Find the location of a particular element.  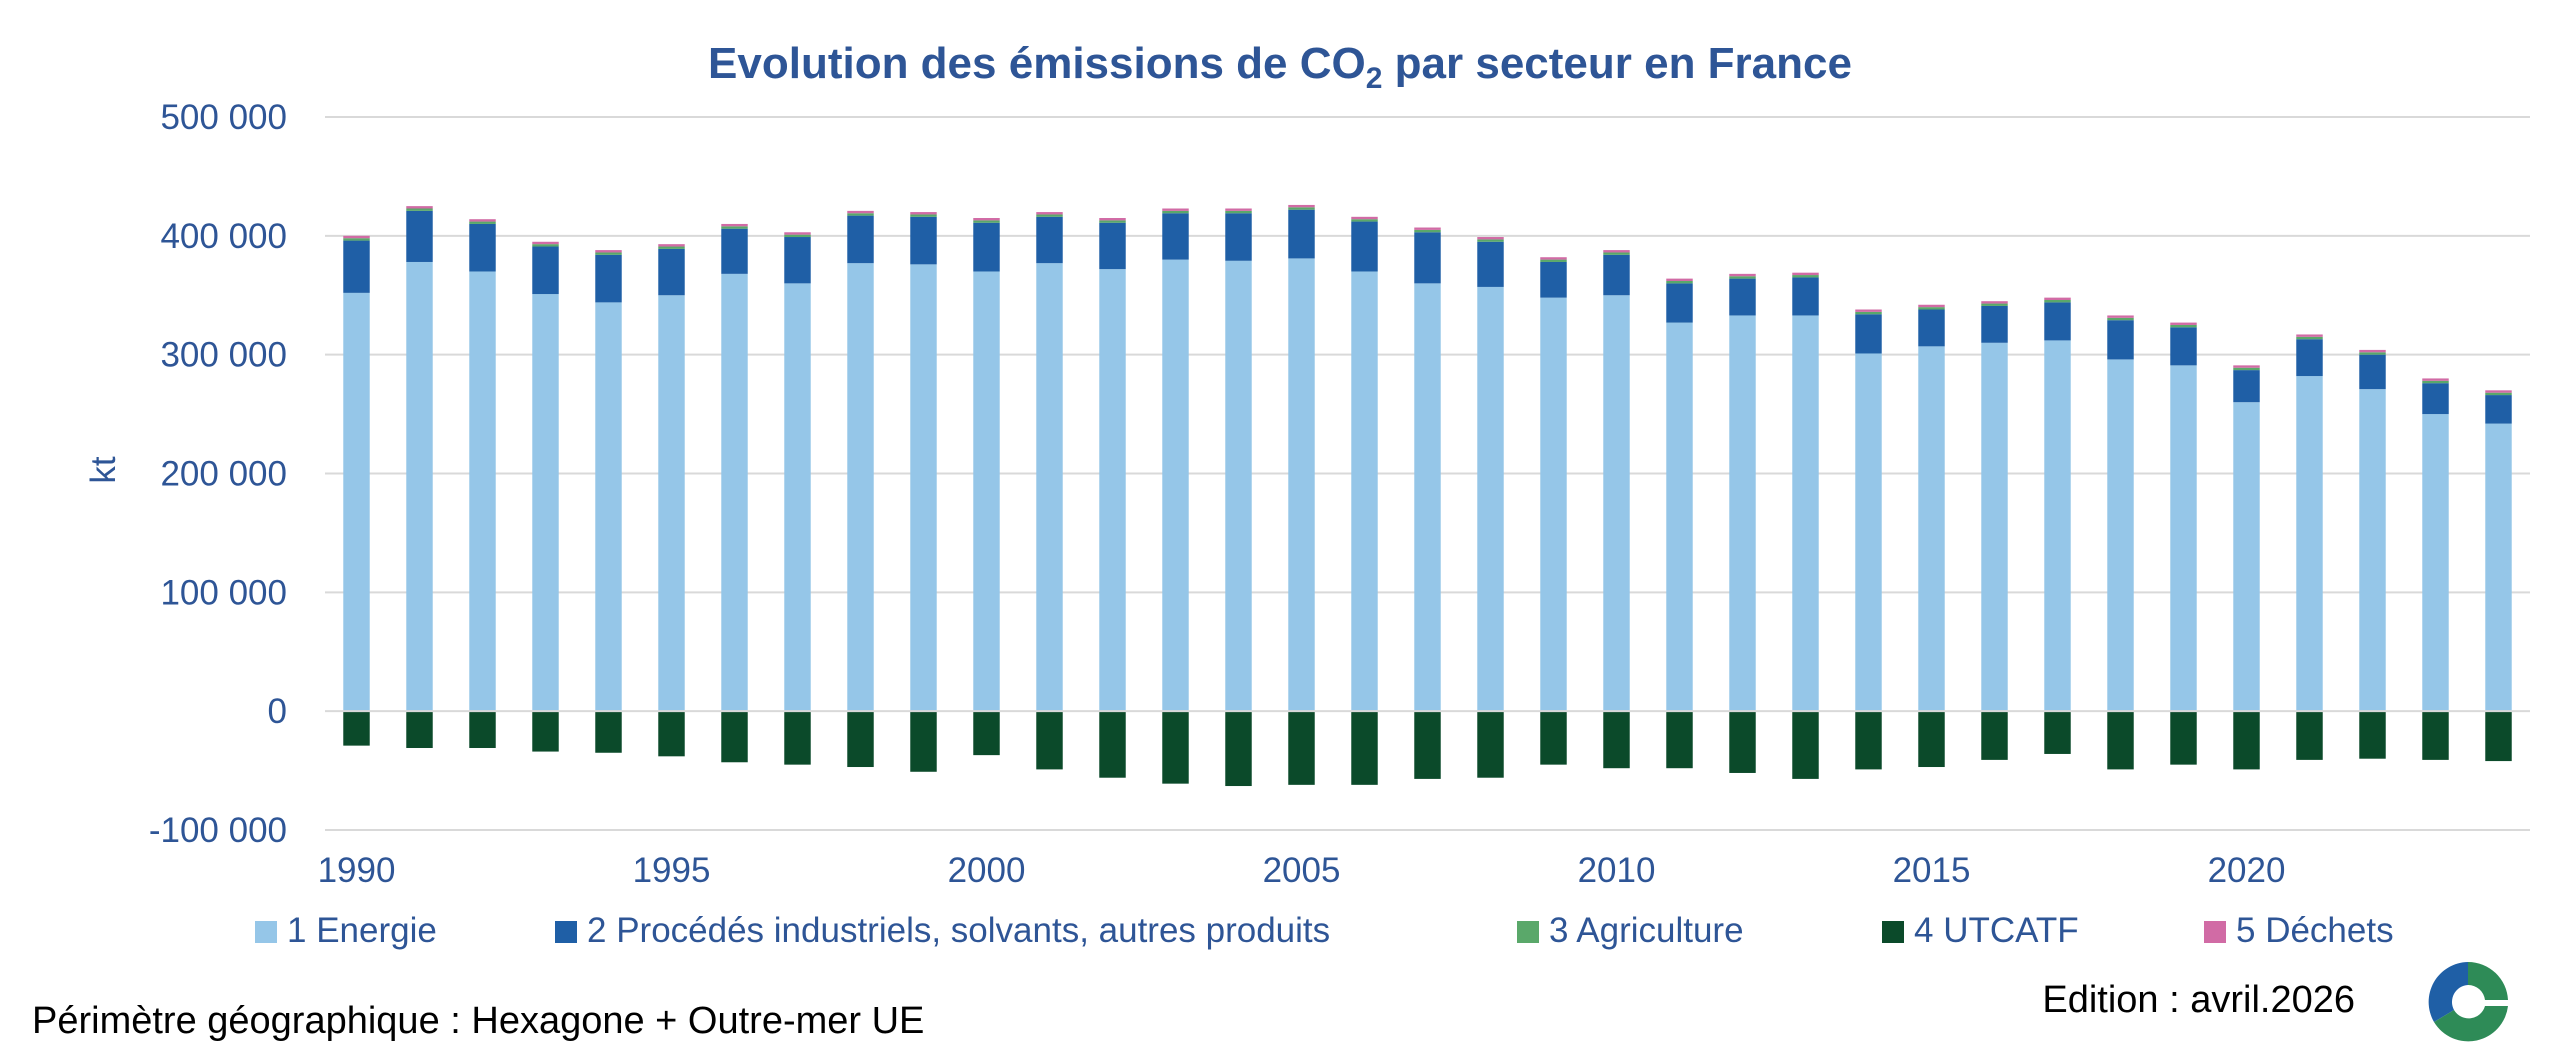

y-tick-label: -100 000 is located at coordinates (218, 830).